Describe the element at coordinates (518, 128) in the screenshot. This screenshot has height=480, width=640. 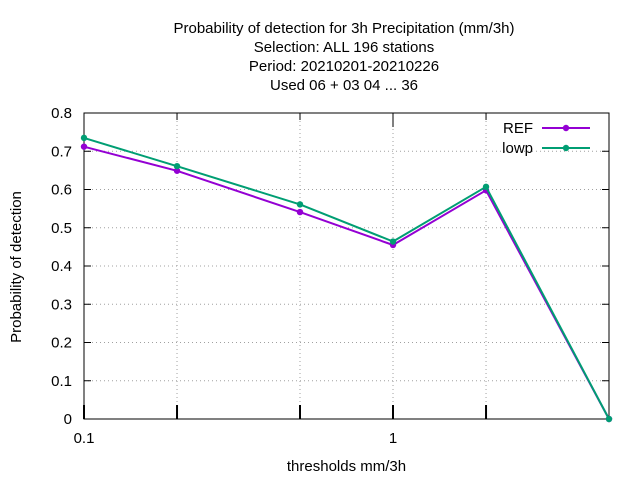
I see `legend-label: REF` at that location.